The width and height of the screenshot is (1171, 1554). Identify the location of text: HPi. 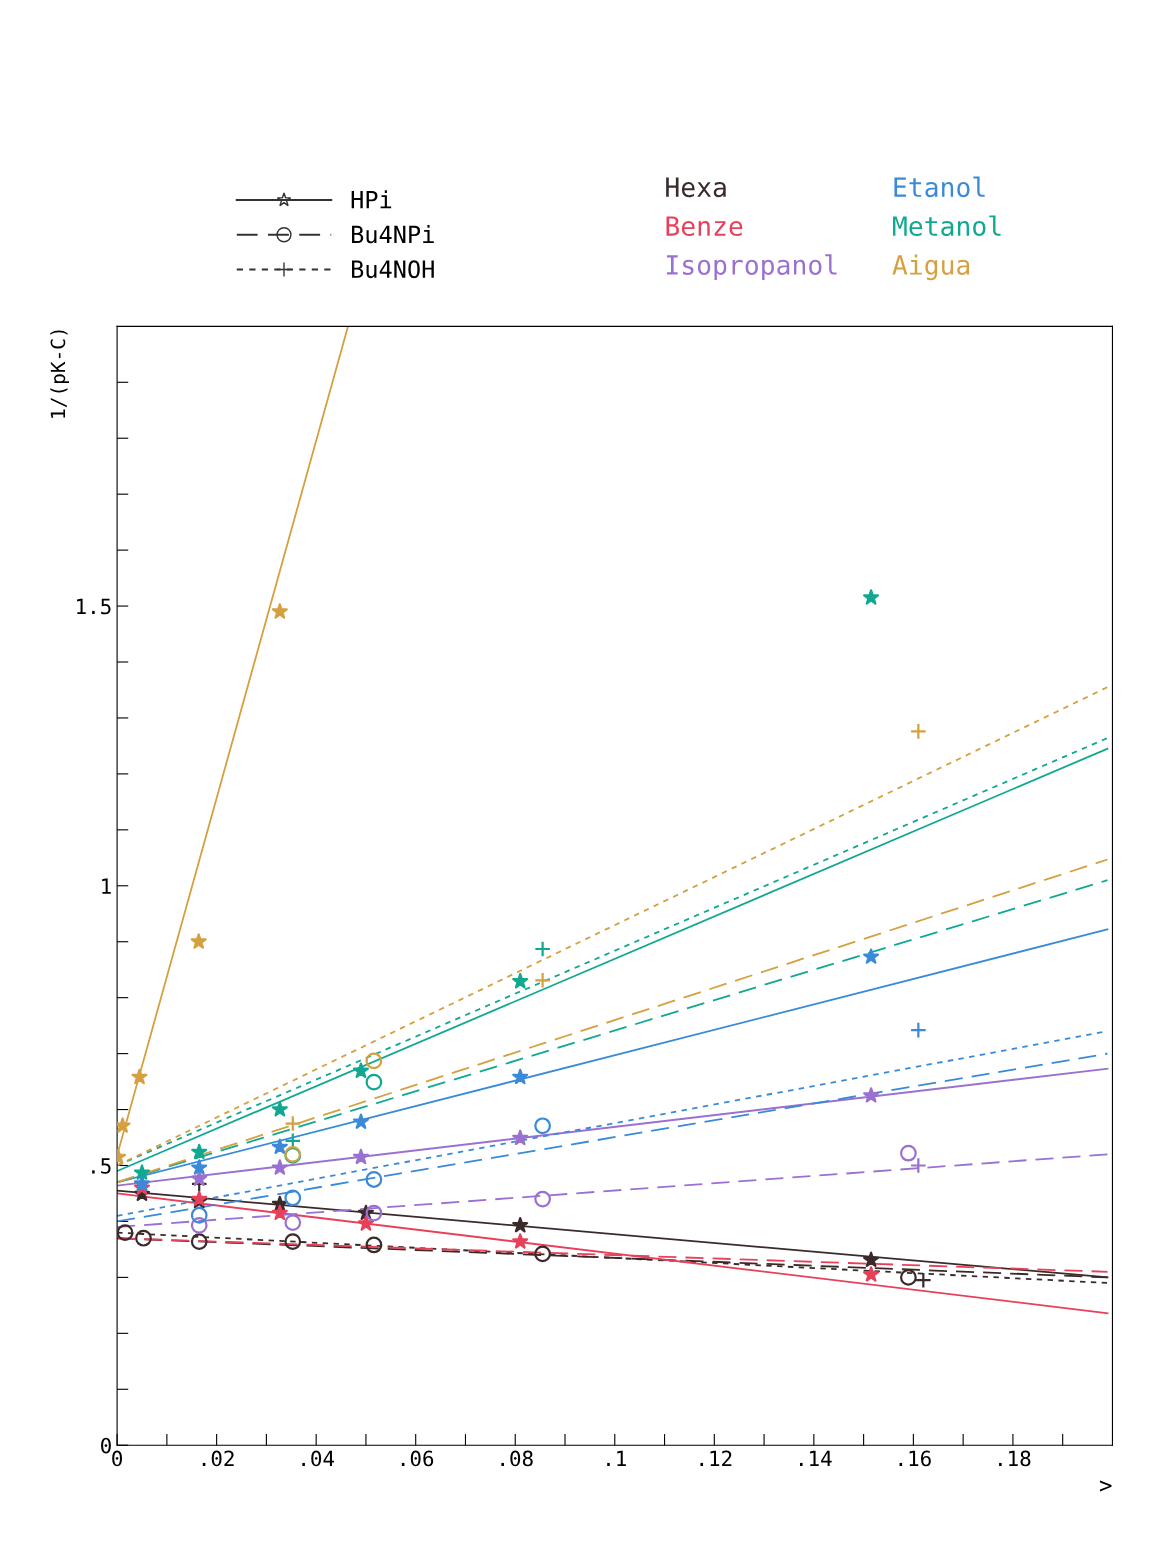
(371, 199).